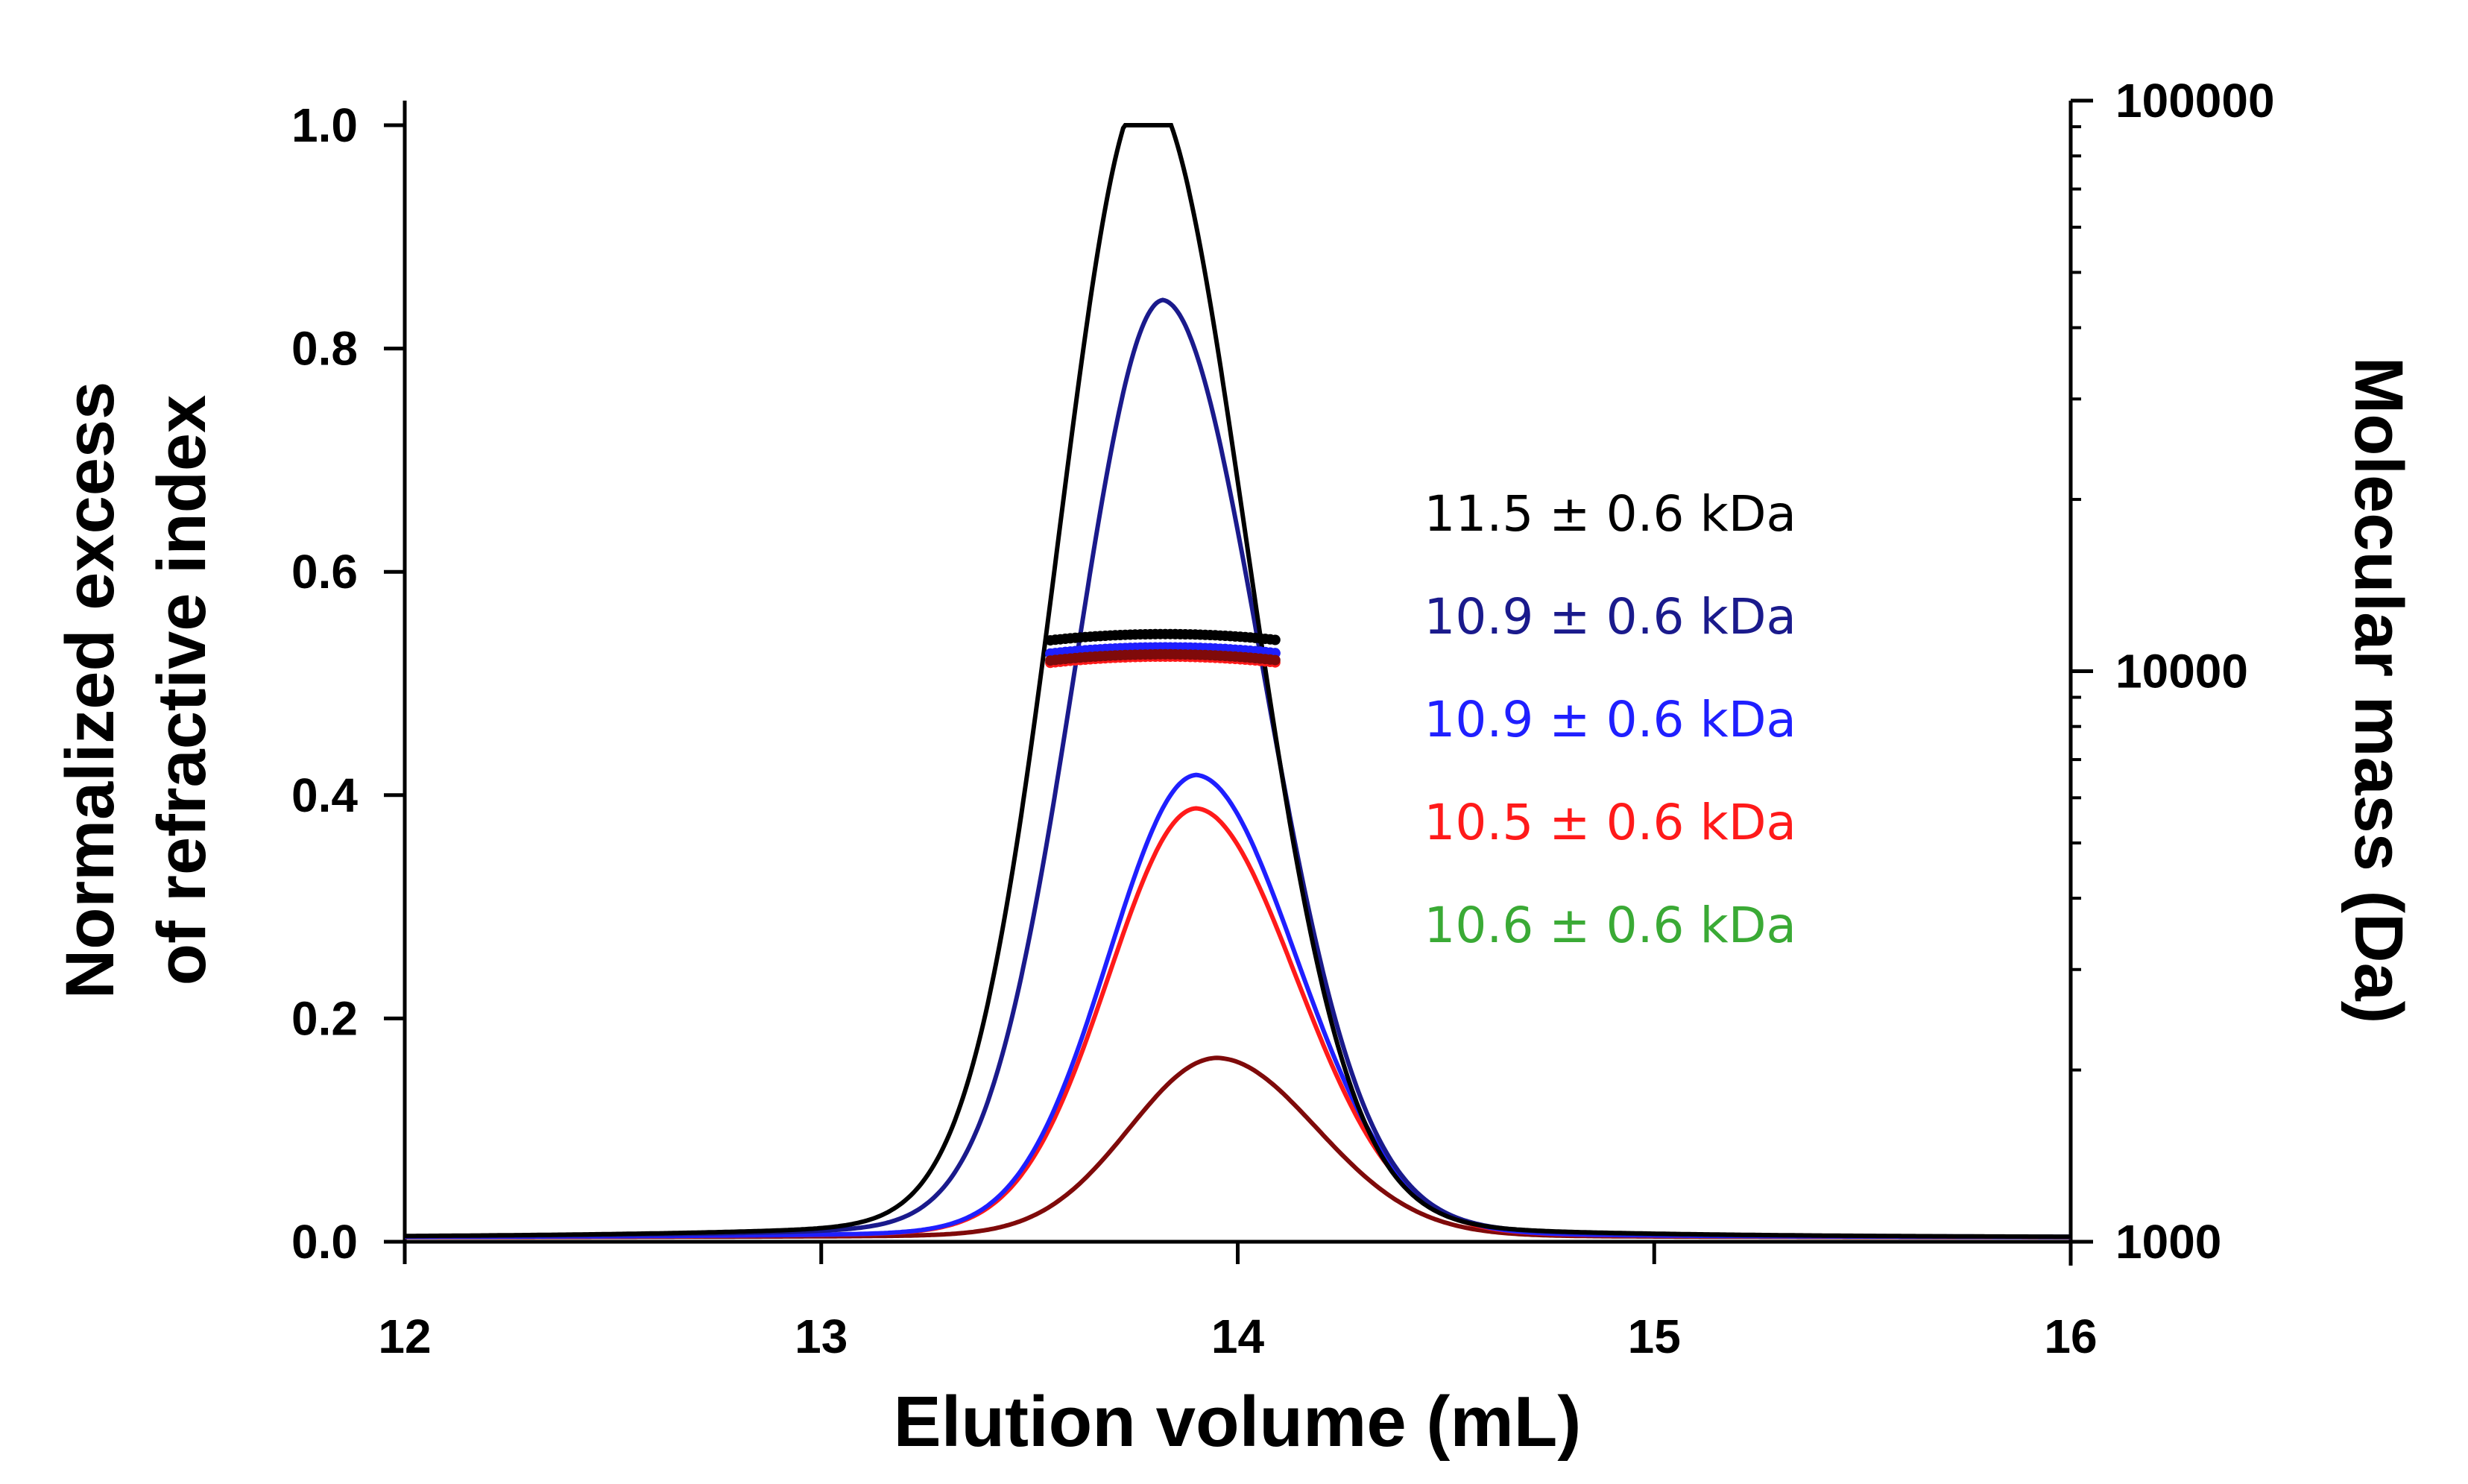 This screenshot has height=1484, width=2468. What do you see at coordinates (2168, 1242) in the screenshot?
I see `y2-tick-label: 1000` at bounding box center [2168, 1242].